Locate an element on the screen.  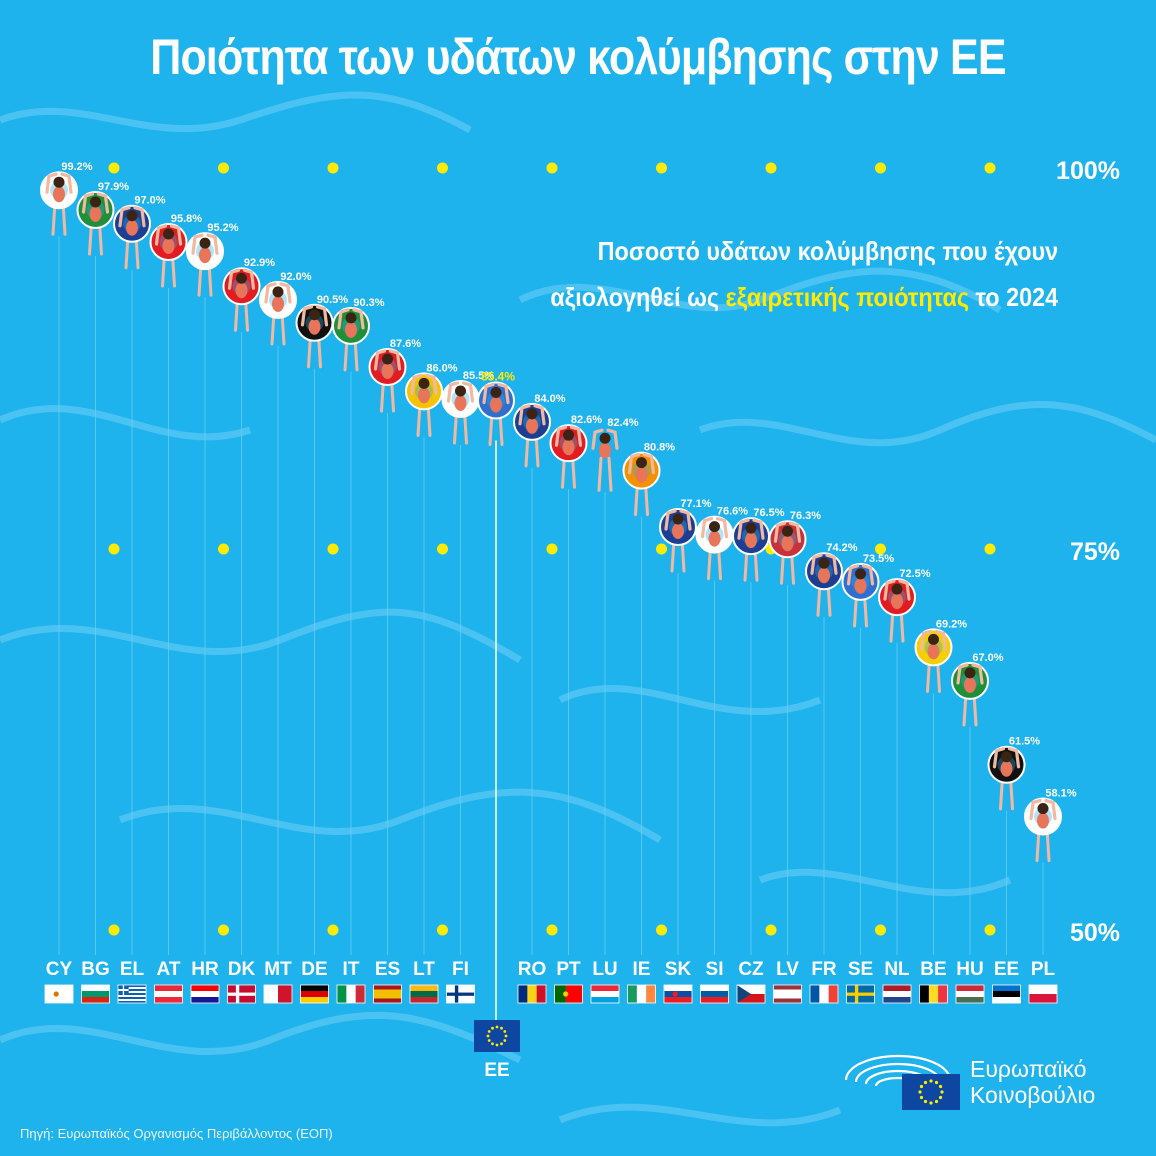
flag-CY-icon is located at coordinates (59, 994).